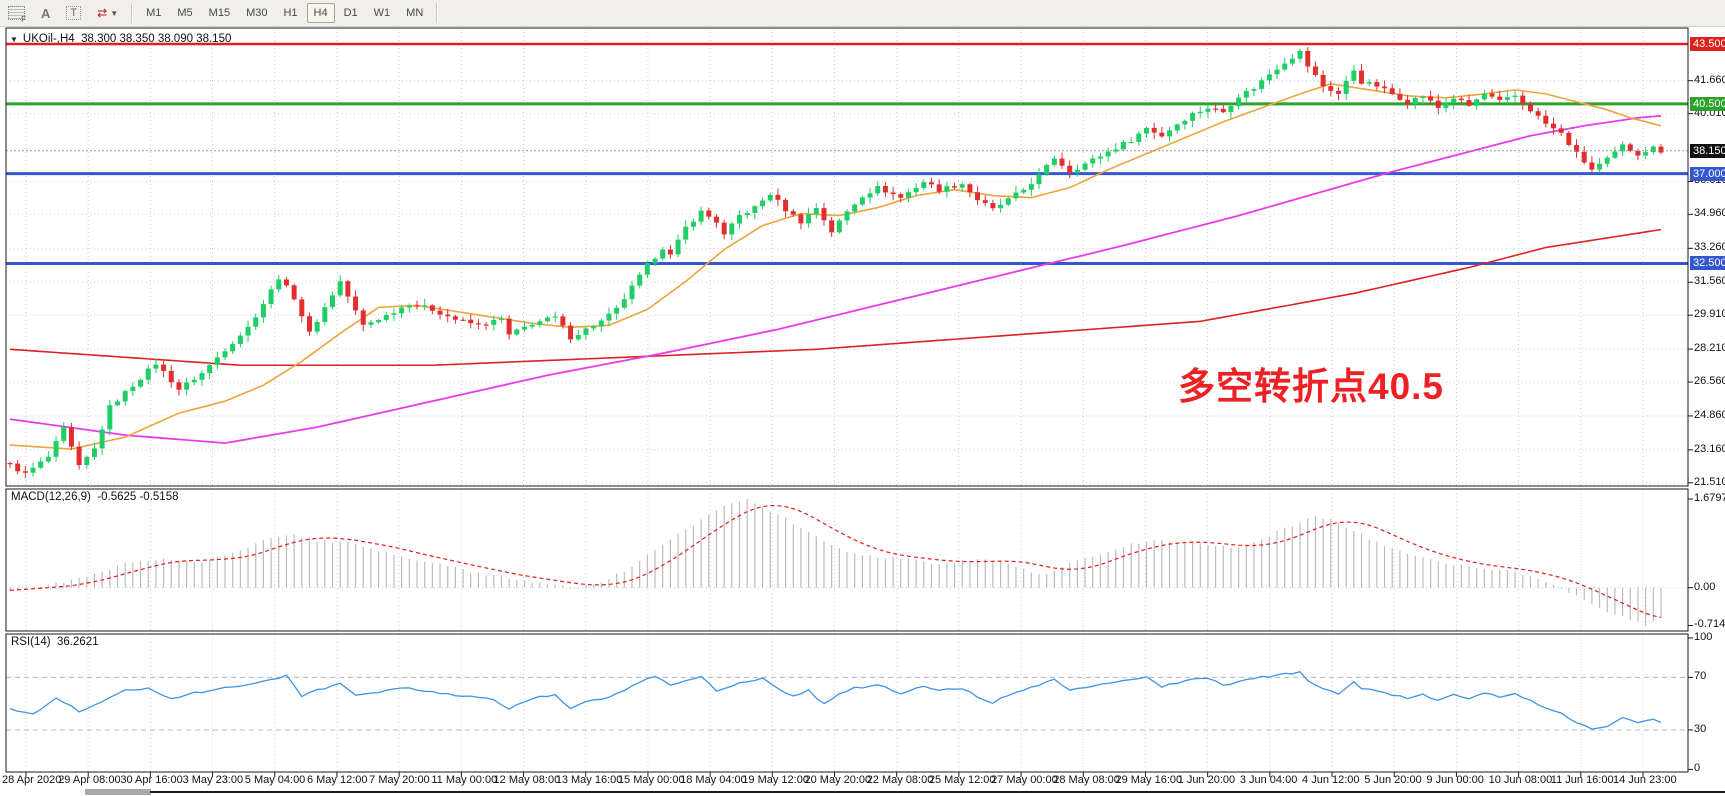  What do you see at coordinates (1709, 348) in the screenshot?
I see `price-tick-label: 28.210` at bounding box center [1709, 348].